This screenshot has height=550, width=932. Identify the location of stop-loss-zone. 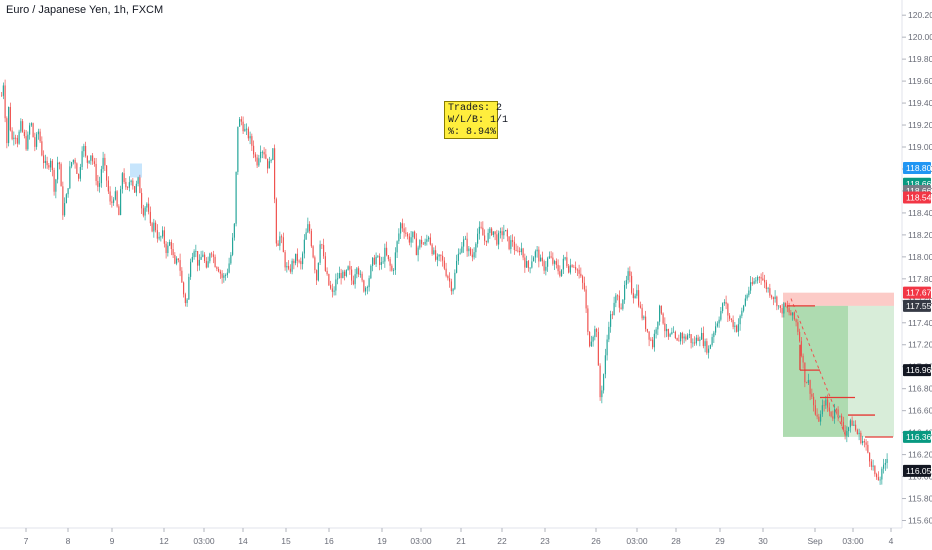
(838, 299).